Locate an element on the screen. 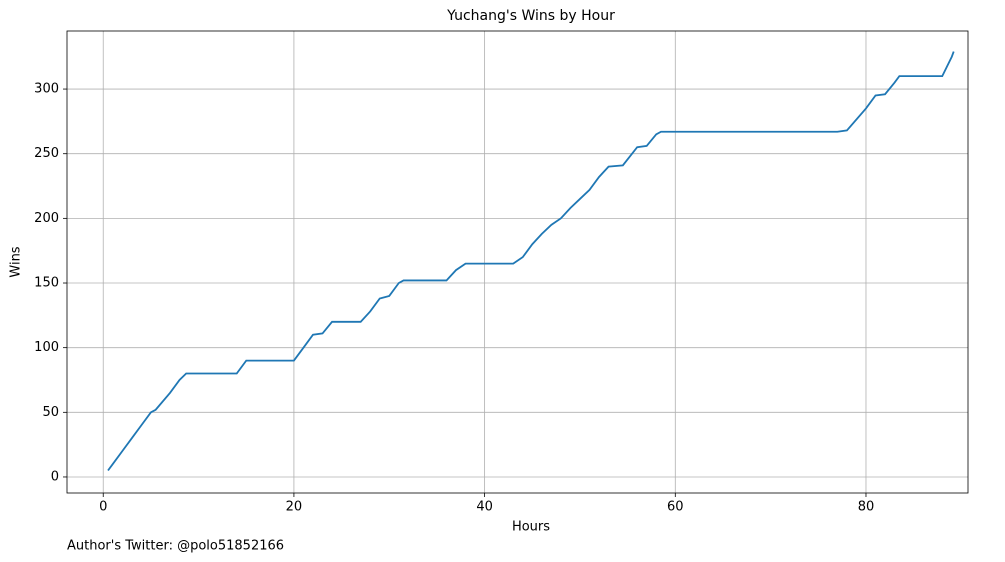 The width and height of the screenshot is (1005, 562). y-tick-label: 250 is located at coordinates (46, 153).